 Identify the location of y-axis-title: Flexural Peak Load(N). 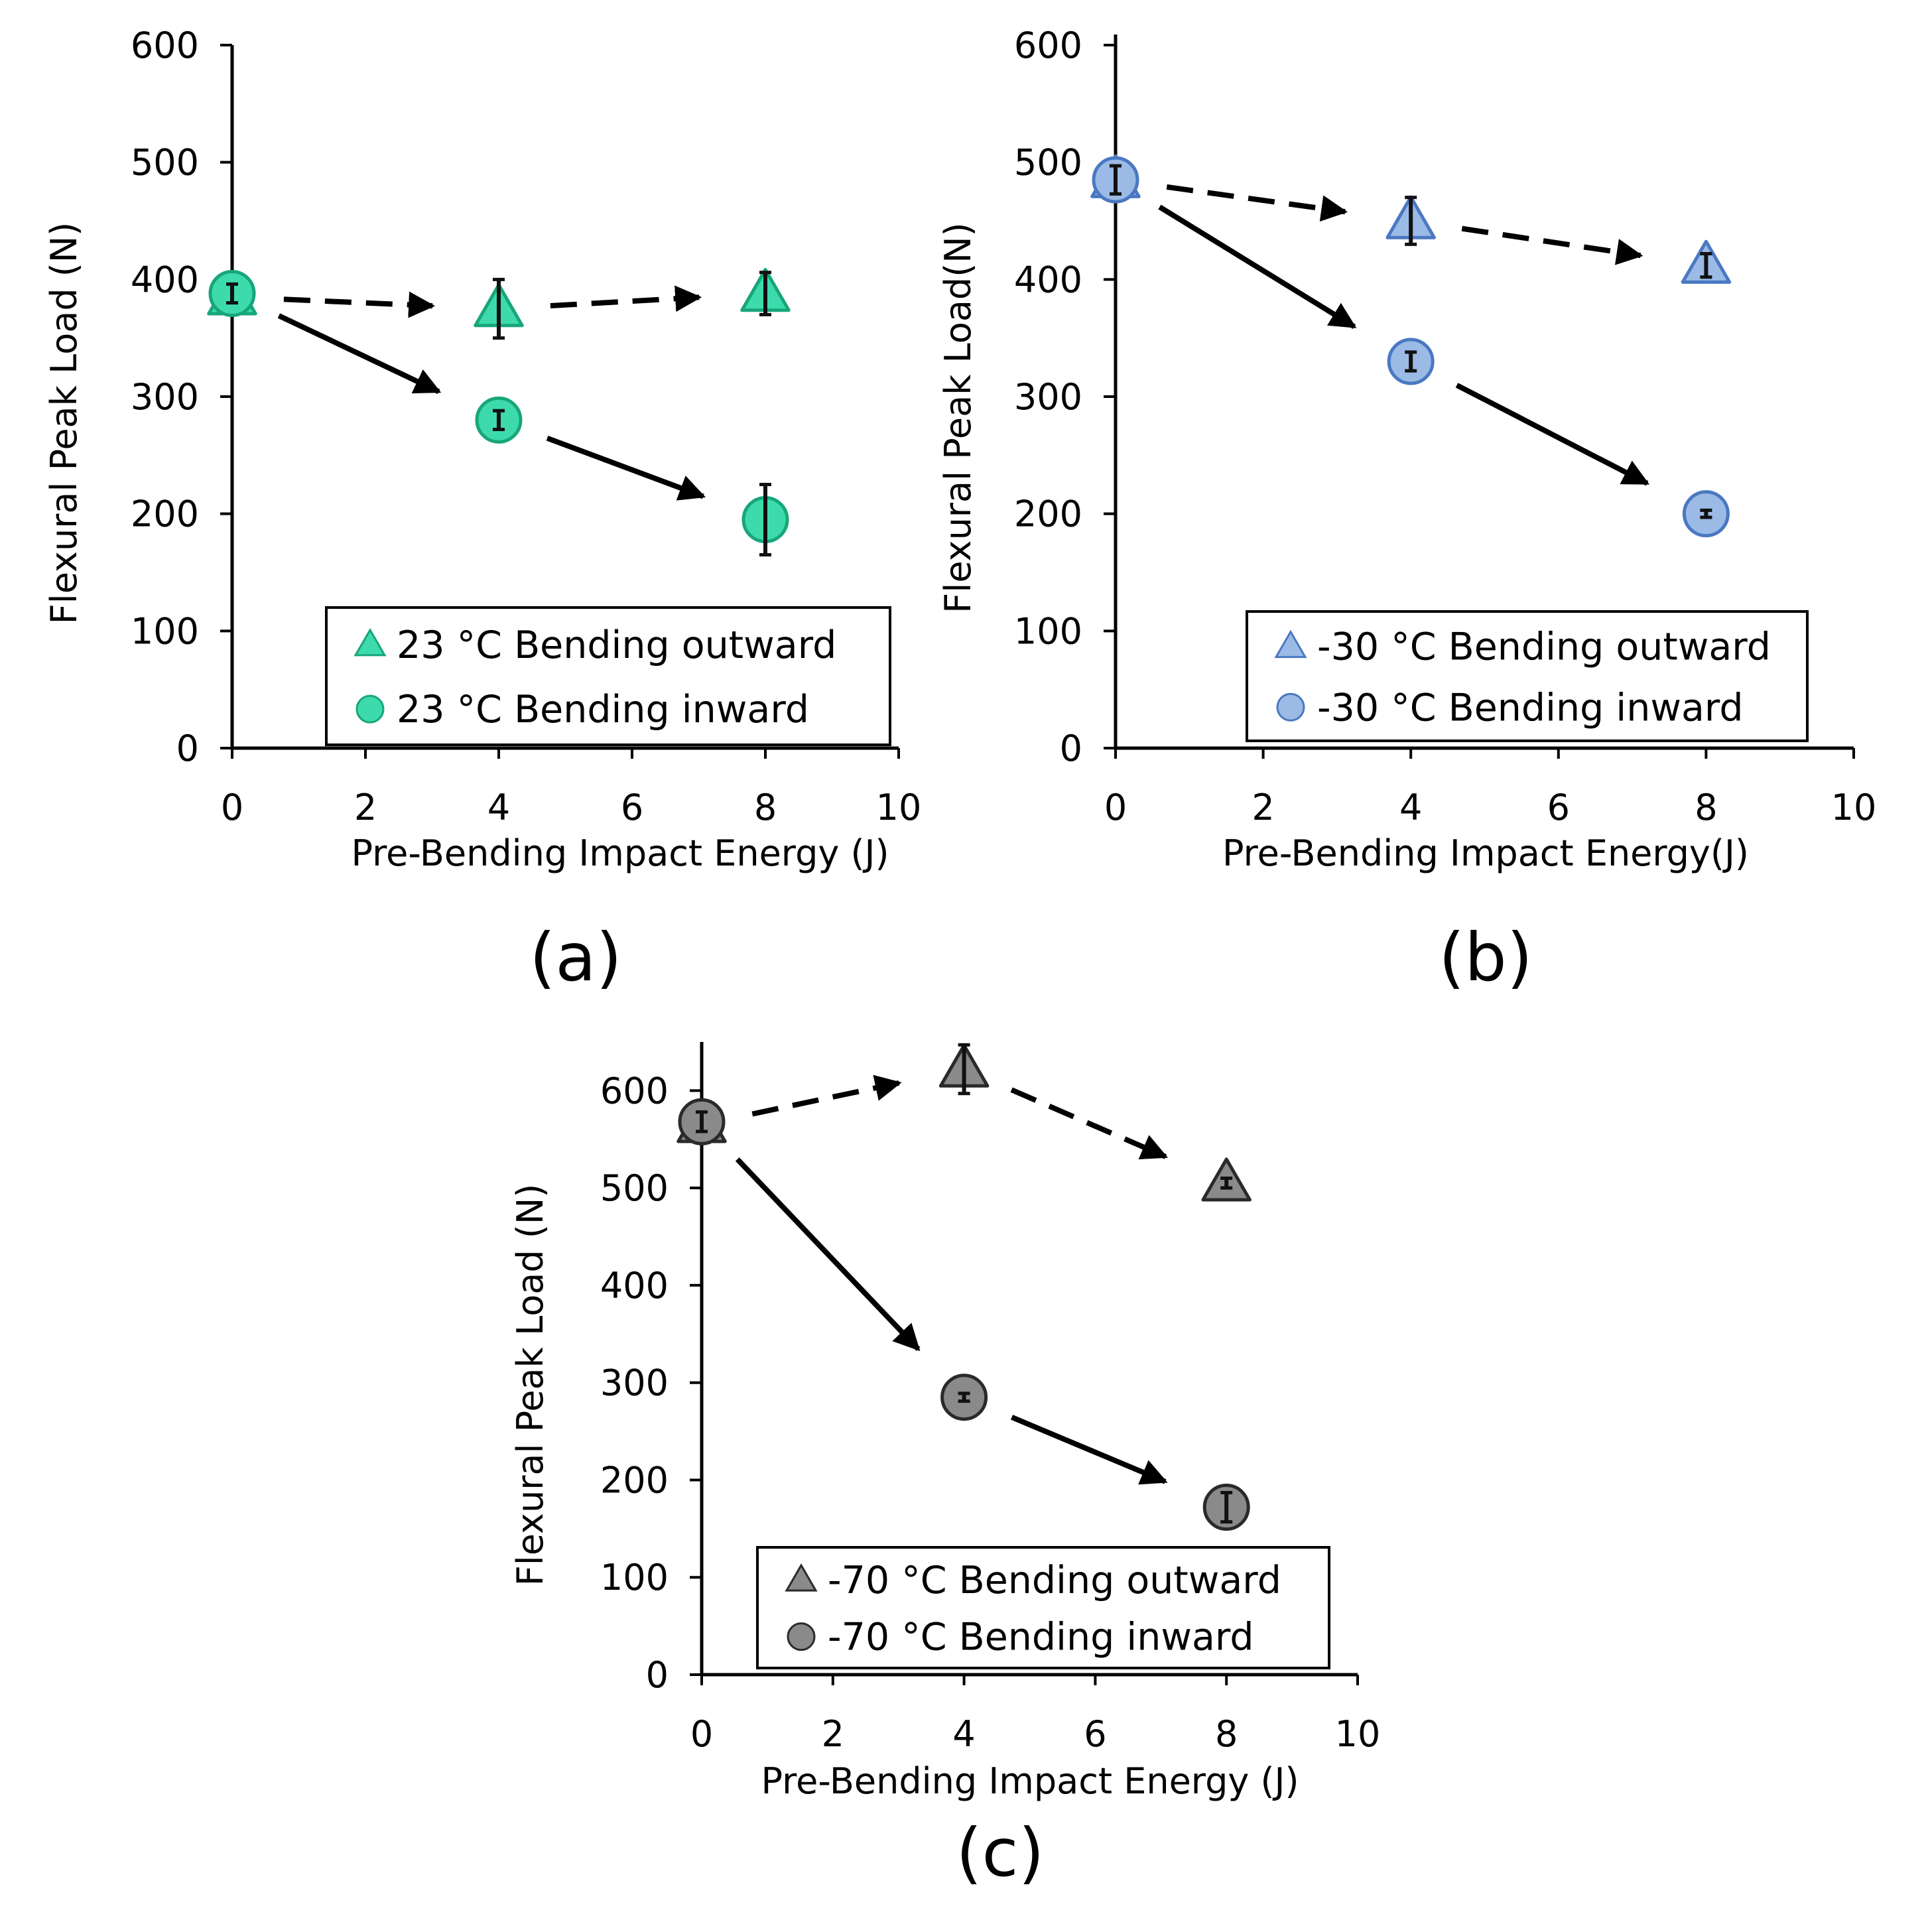
(958, 418).